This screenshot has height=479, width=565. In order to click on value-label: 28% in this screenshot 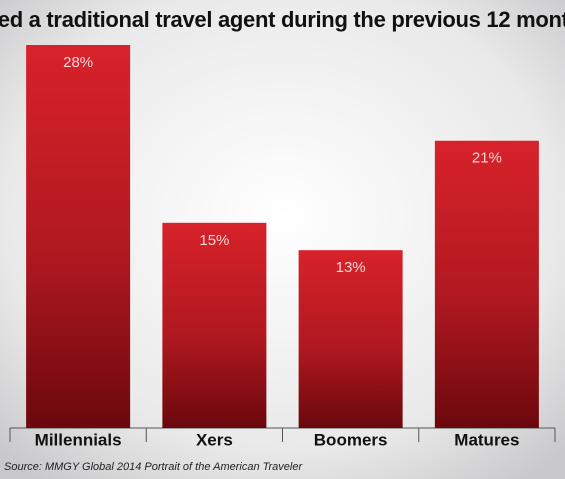, I will do `click(78, 62)`.